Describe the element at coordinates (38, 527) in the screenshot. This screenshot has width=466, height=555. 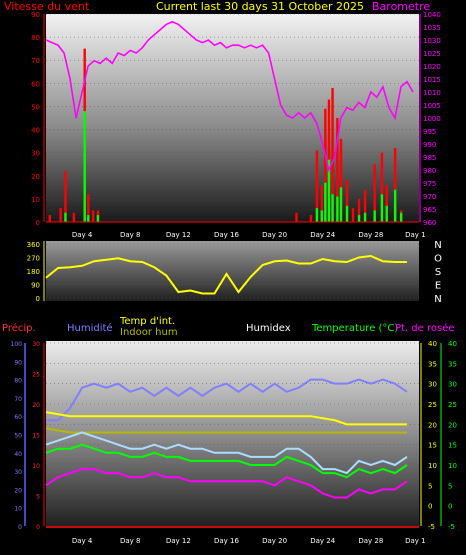
I see `humidity-tick-label: 0` at that location.